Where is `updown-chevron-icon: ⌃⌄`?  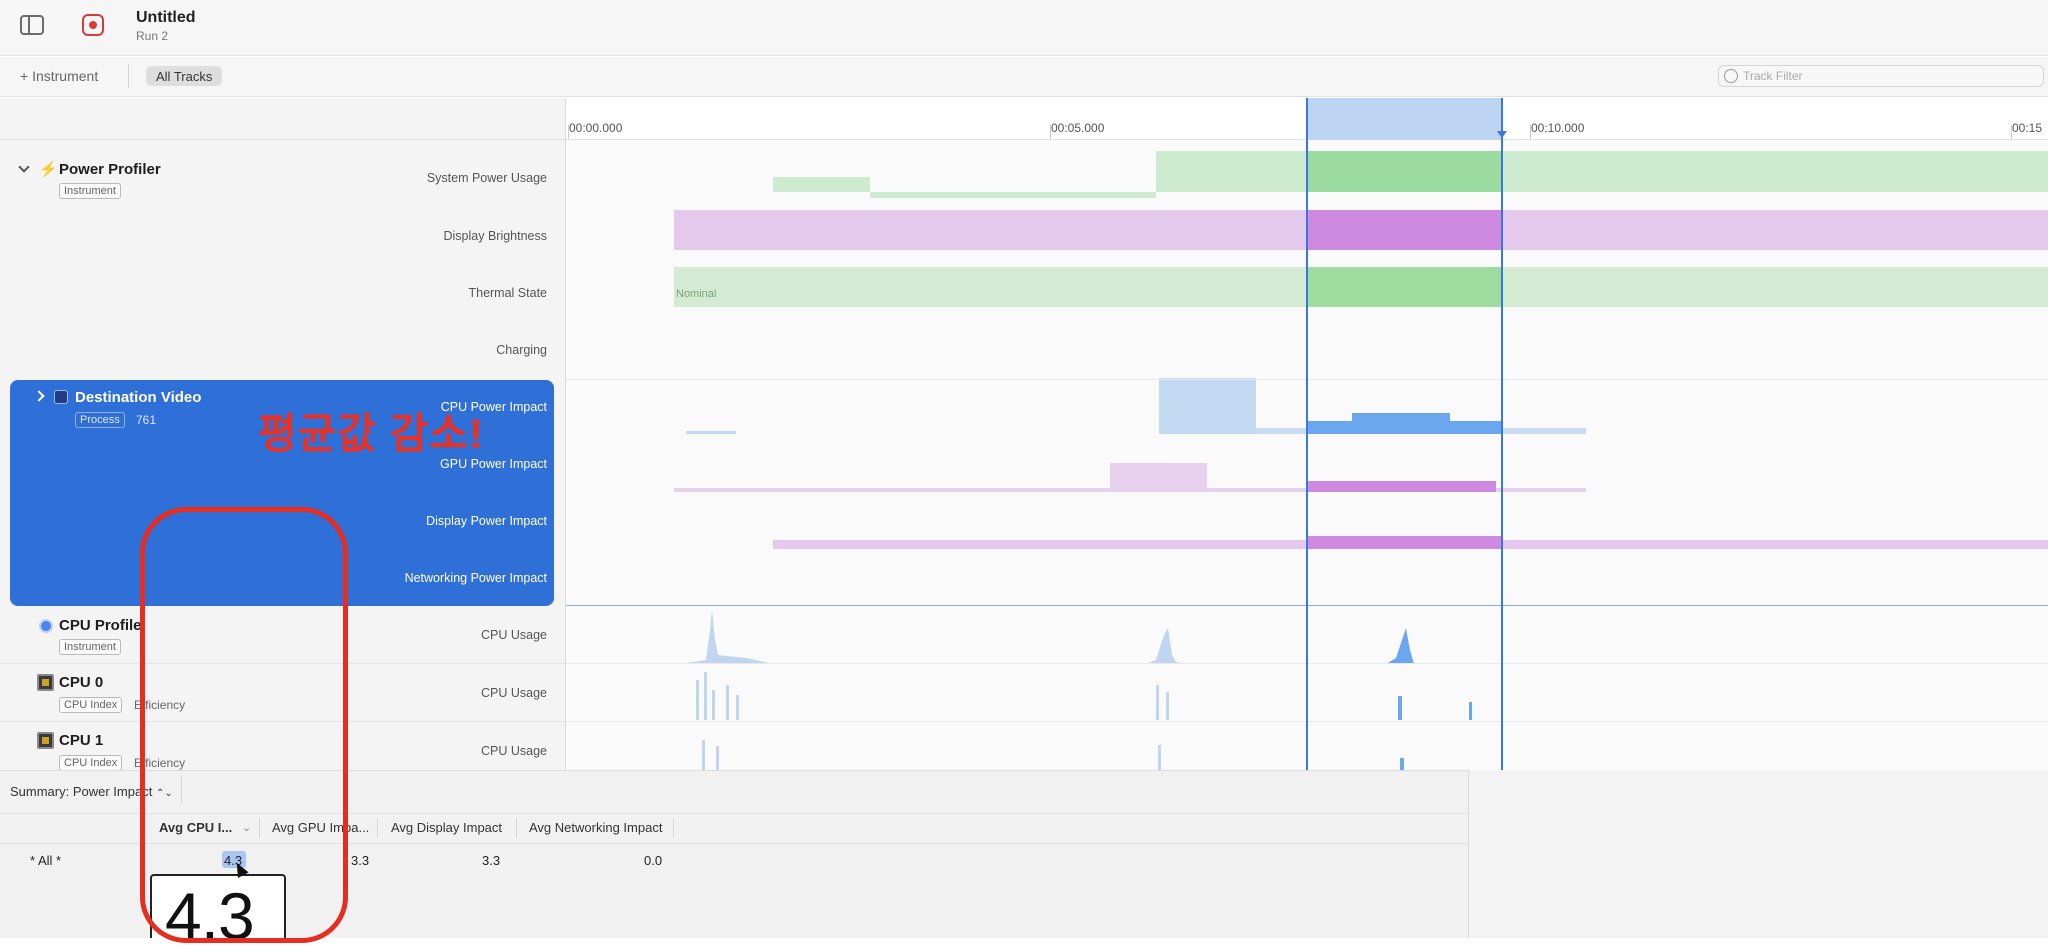
updown-chevron-icon: ⌃⌄ is located at coordinates (164, 793).